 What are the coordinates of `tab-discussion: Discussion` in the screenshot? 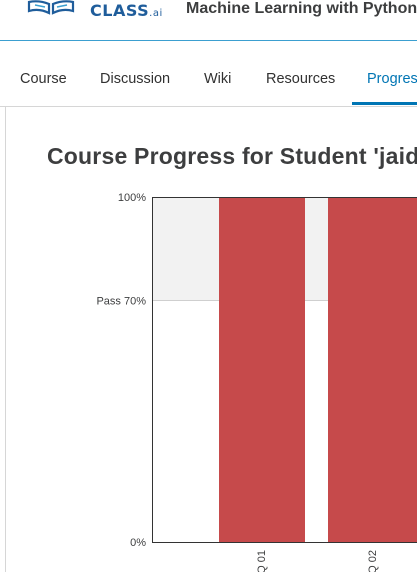 It's located at (135, 79).